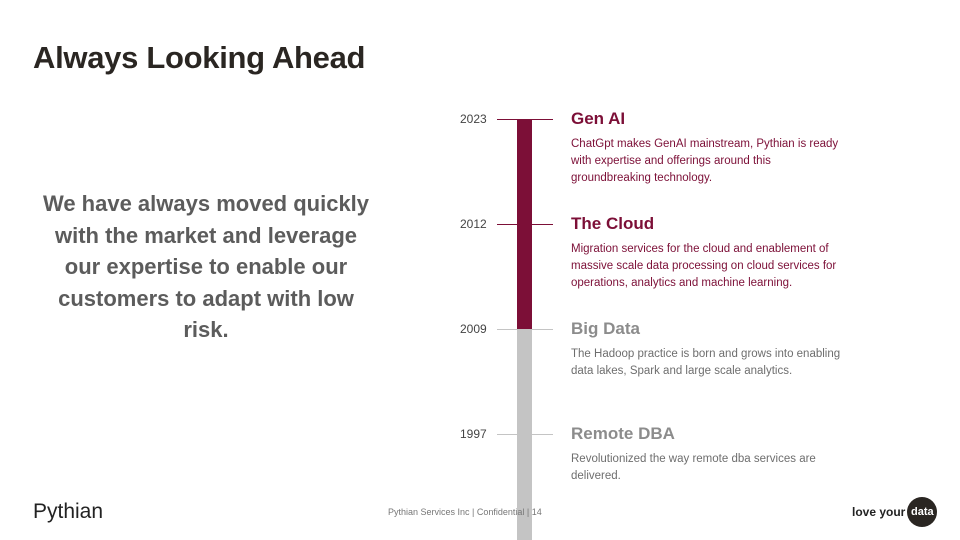  Describe the element at coordinates (473, 329) in the screenshot. I see `timeline-year-2009: 2009` at that location.